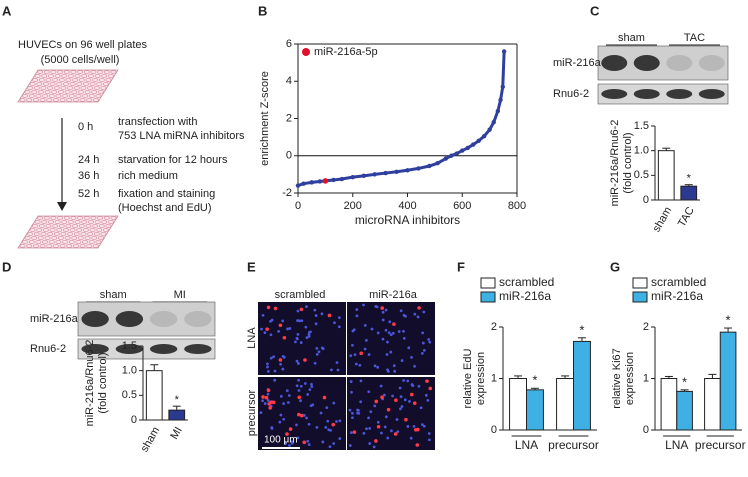  Describe the element at coordinates (129, 346) in the screenshot. I see `y-tick-label: 1.5` at that location.